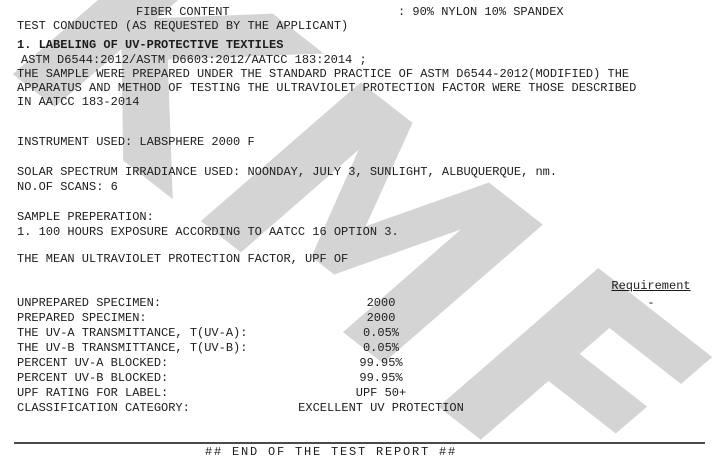  I want to click on row-label: CLASSIFICATION CATEGORY:, so click(103, 408).